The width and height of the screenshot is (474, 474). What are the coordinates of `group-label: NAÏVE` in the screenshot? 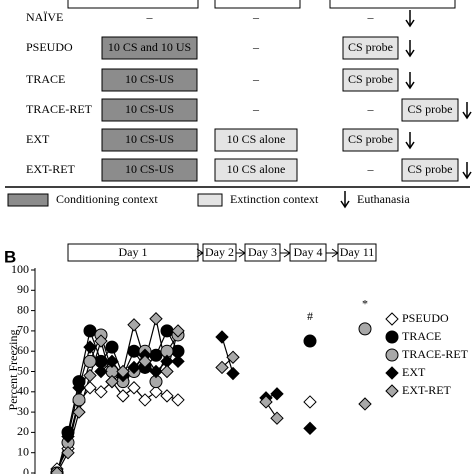 It's located at (44, 17).